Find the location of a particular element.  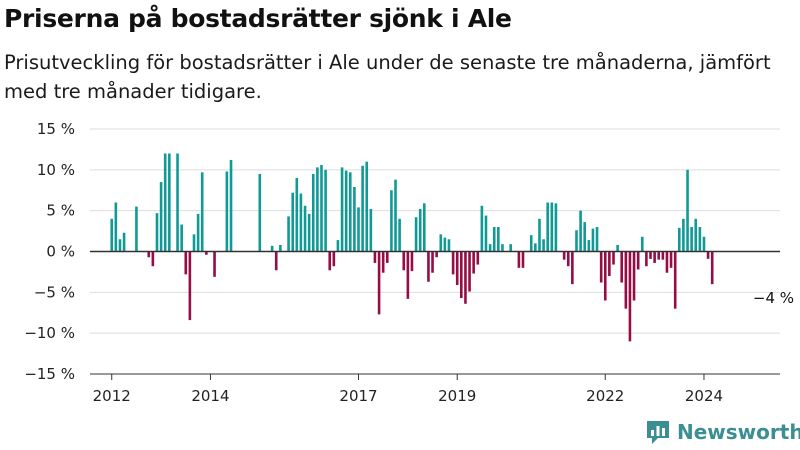

x-tick-label: 2022 is located at coordinates (605, 396).